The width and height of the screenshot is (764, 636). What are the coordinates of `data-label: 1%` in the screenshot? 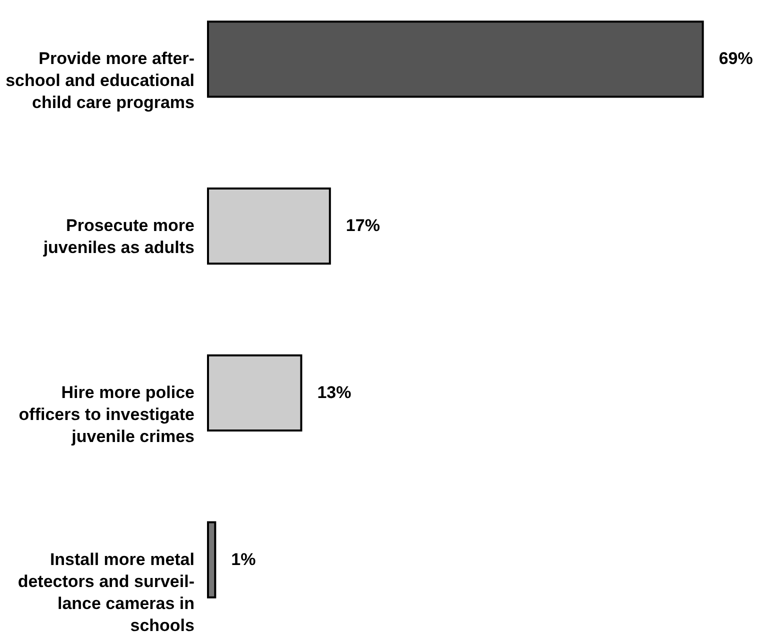 It's located at (243, 559).